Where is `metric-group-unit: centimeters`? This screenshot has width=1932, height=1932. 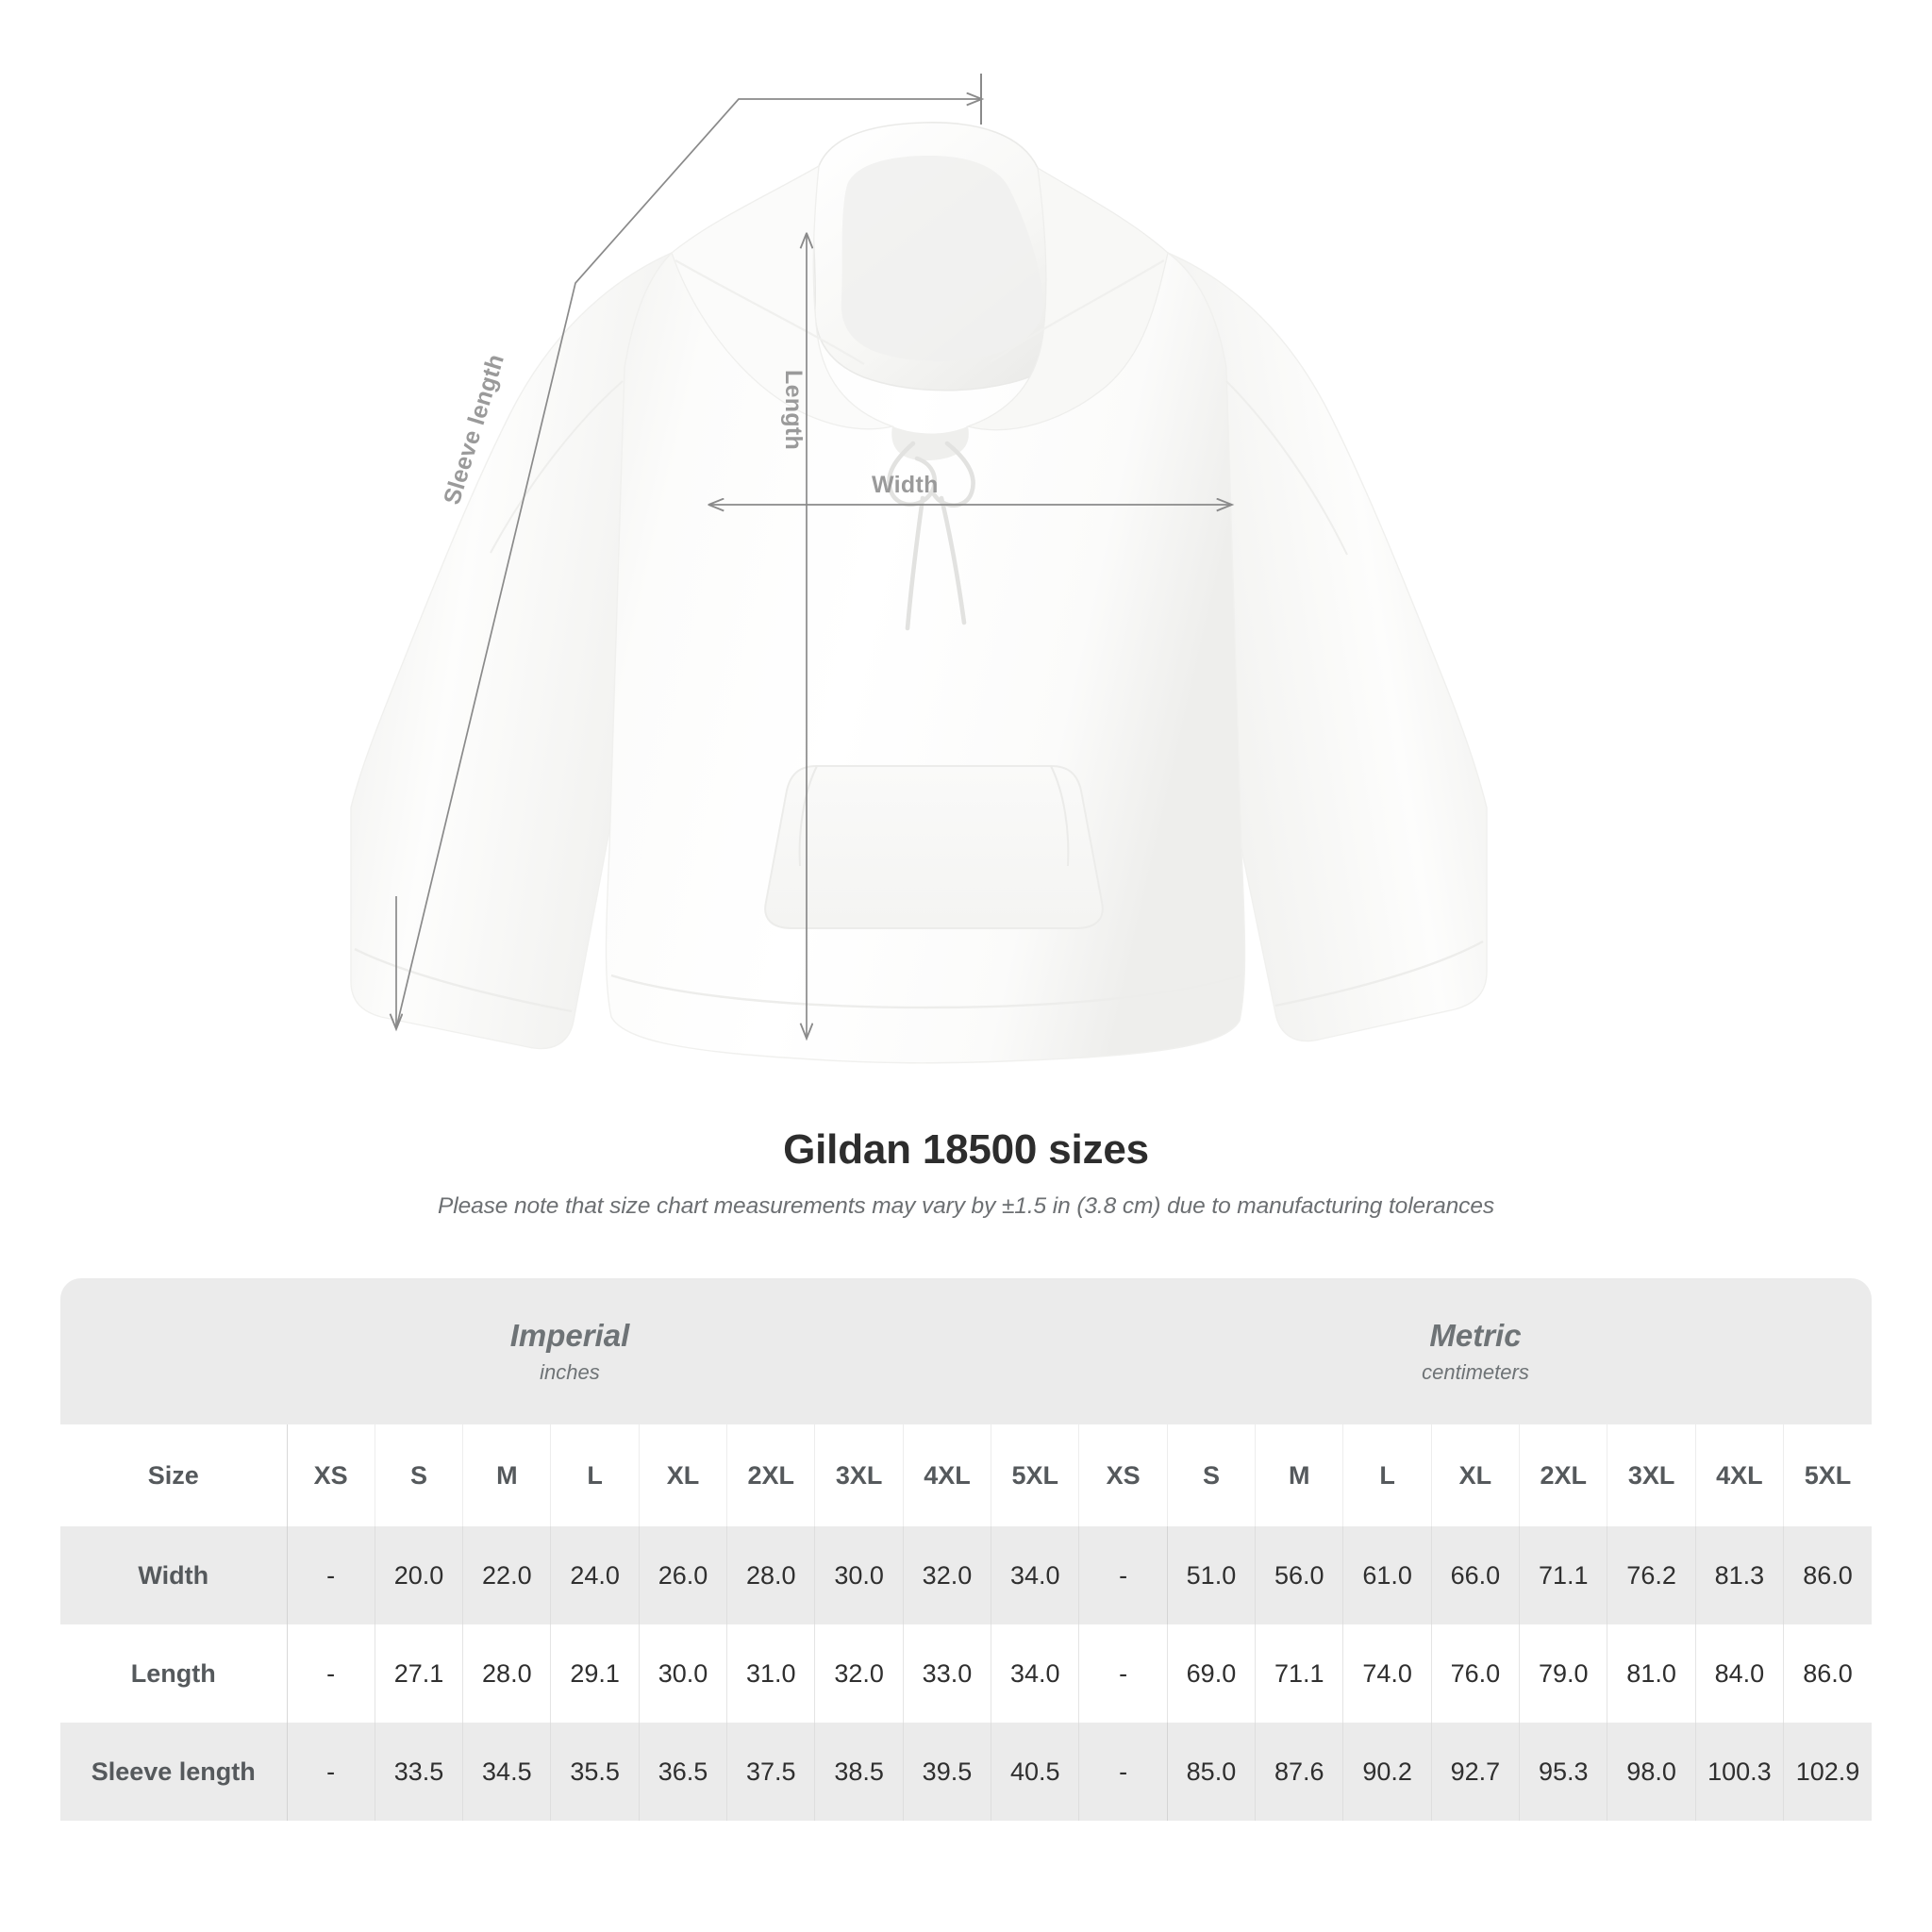 metric-group-unit: centimeters is located at coordinates (1476, 1373).